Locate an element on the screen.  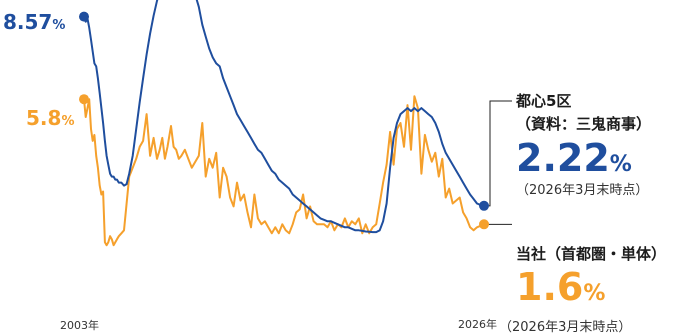
blue-end-value: 2.22% is located at coordinates (574, 158).